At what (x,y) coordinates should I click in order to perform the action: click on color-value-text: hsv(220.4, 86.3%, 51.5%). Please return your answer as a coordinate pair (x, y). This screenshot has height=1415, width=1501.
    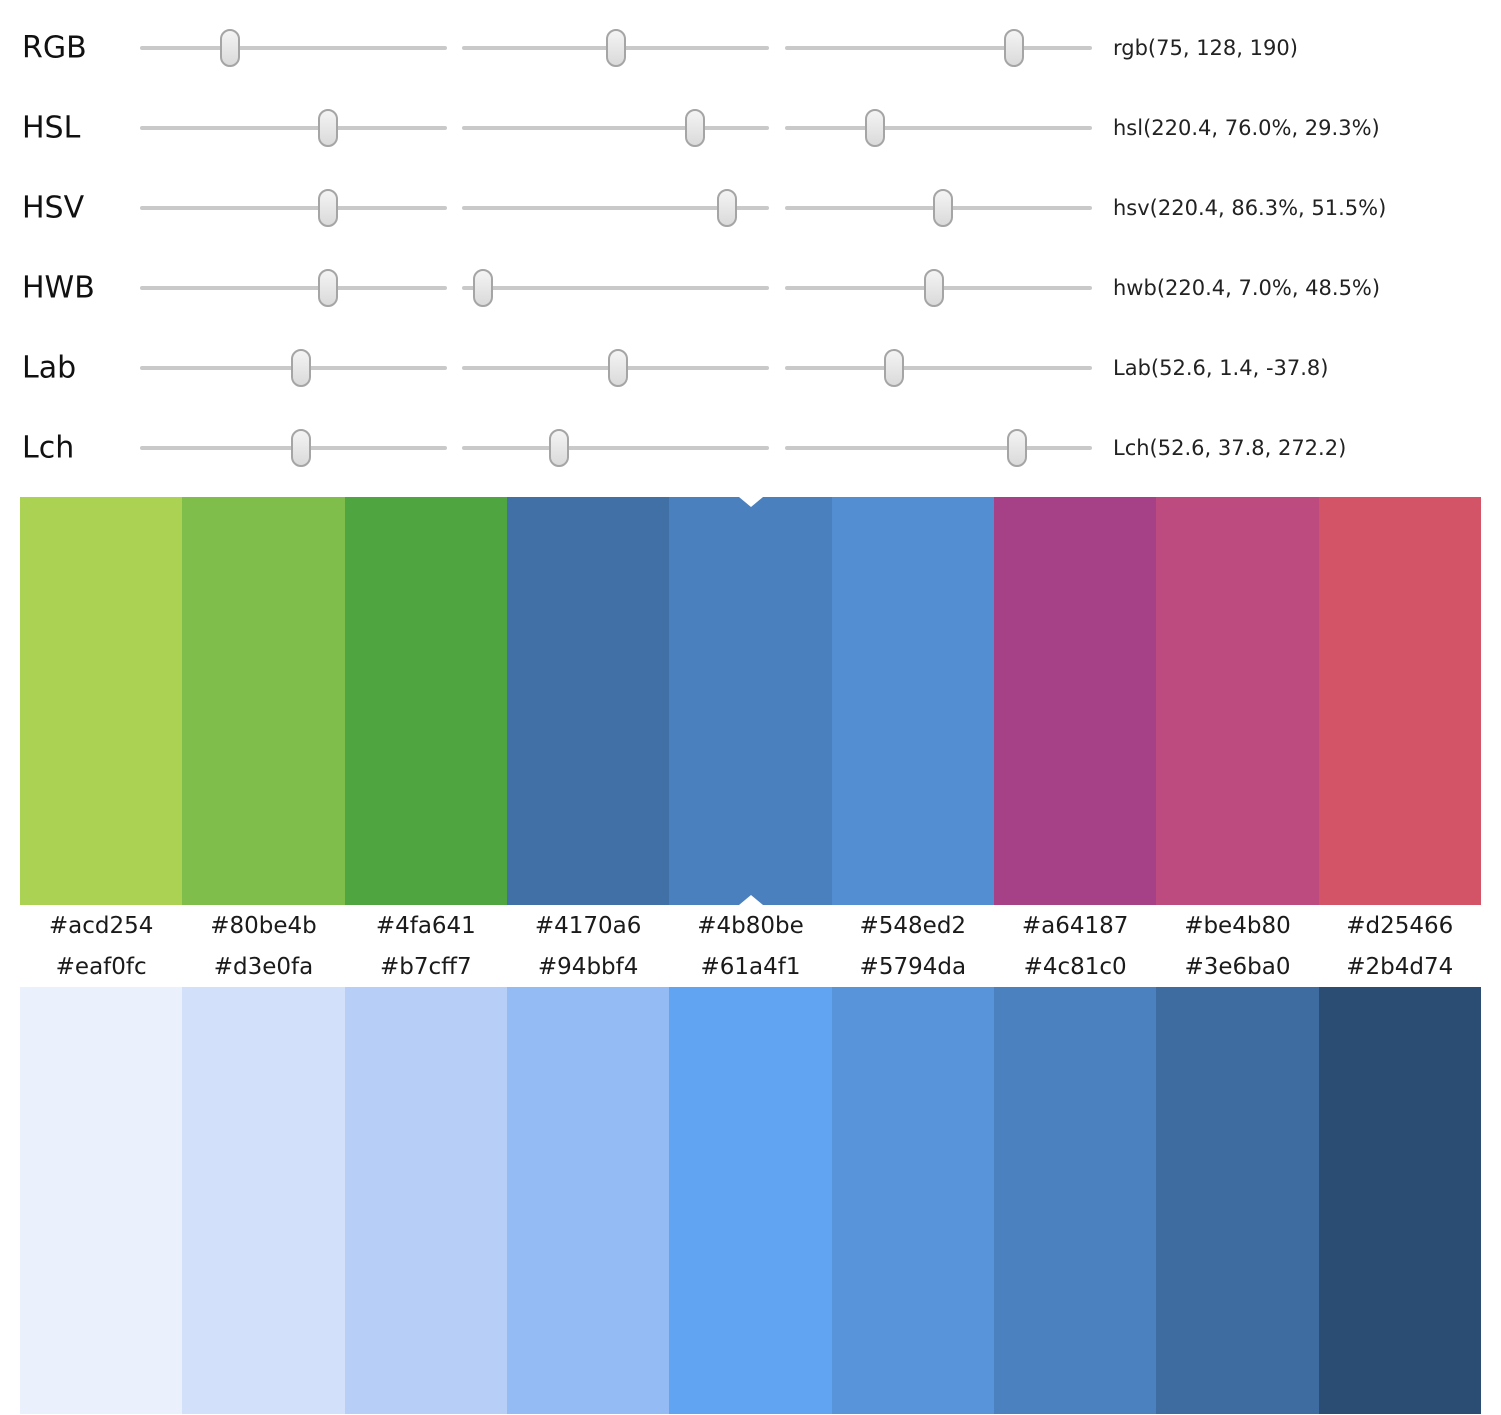
    Looking at the image, I should click on (1250, 208).